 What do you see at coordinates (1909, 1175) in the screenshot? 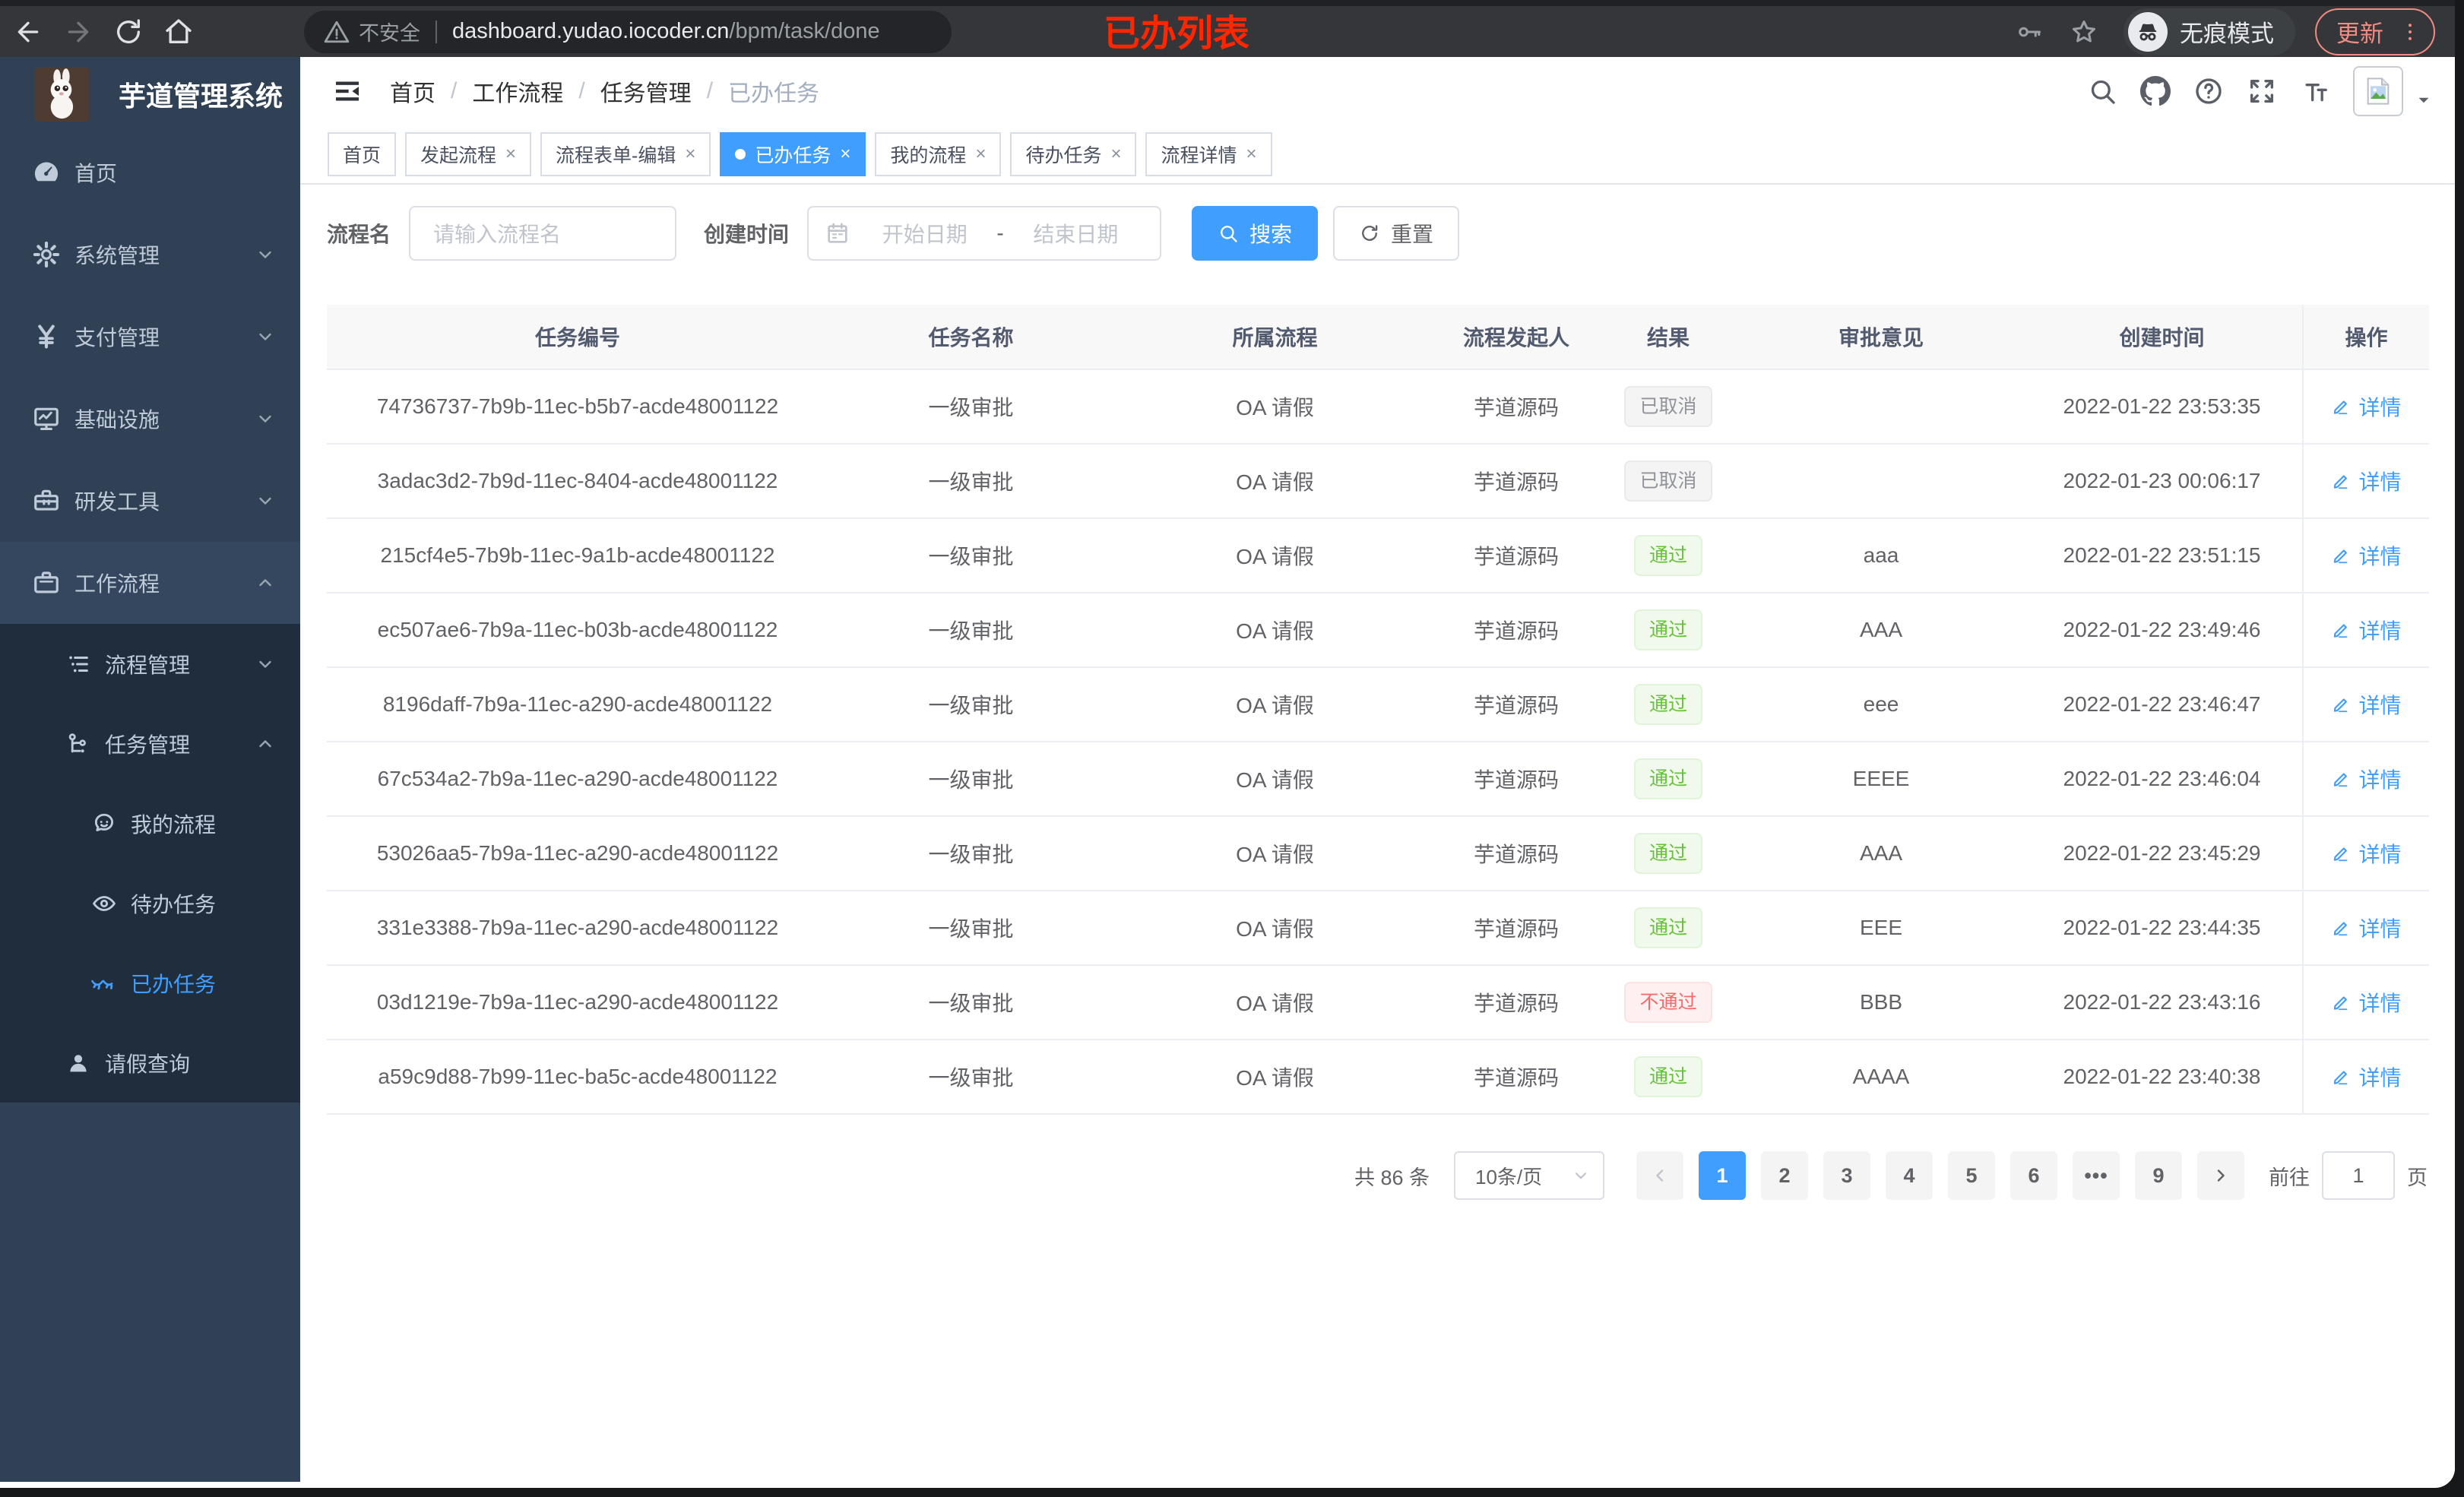
I see `page-button-4: 4` at bounding box center [1909, 1175].